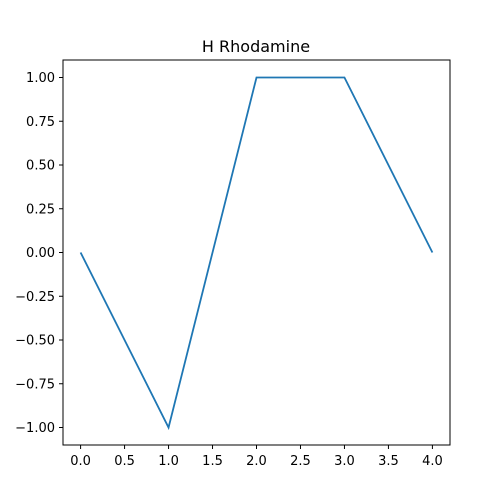 This screenshot has height=500, width=500. Describe the element at coordinates (35, 341) in the screenshot. I see `y-tick-label: −0.50` at that location.